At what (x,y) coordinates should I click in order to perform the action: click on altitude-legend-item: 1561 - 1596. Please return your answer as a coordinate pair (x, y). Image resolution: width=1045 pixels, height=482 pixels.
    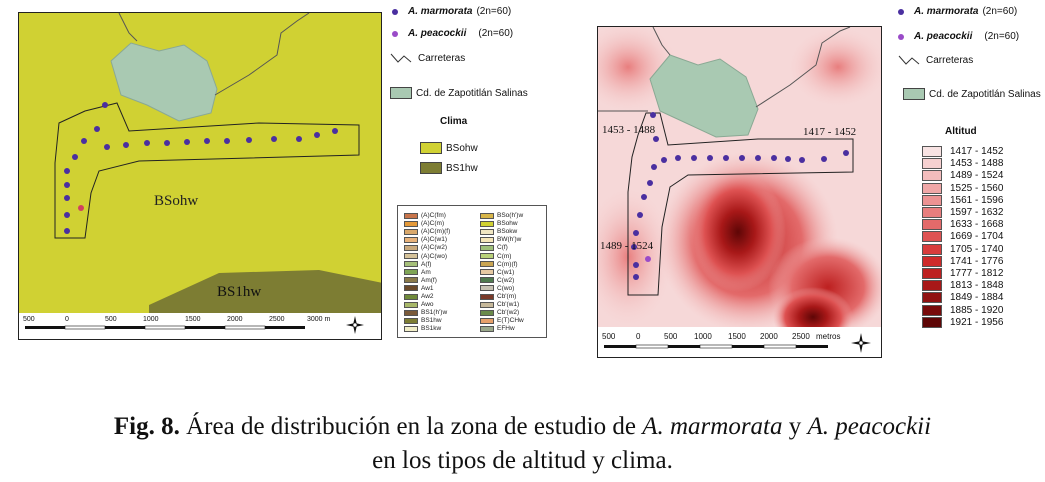
    Looking at the image, I should click on (963, 200).